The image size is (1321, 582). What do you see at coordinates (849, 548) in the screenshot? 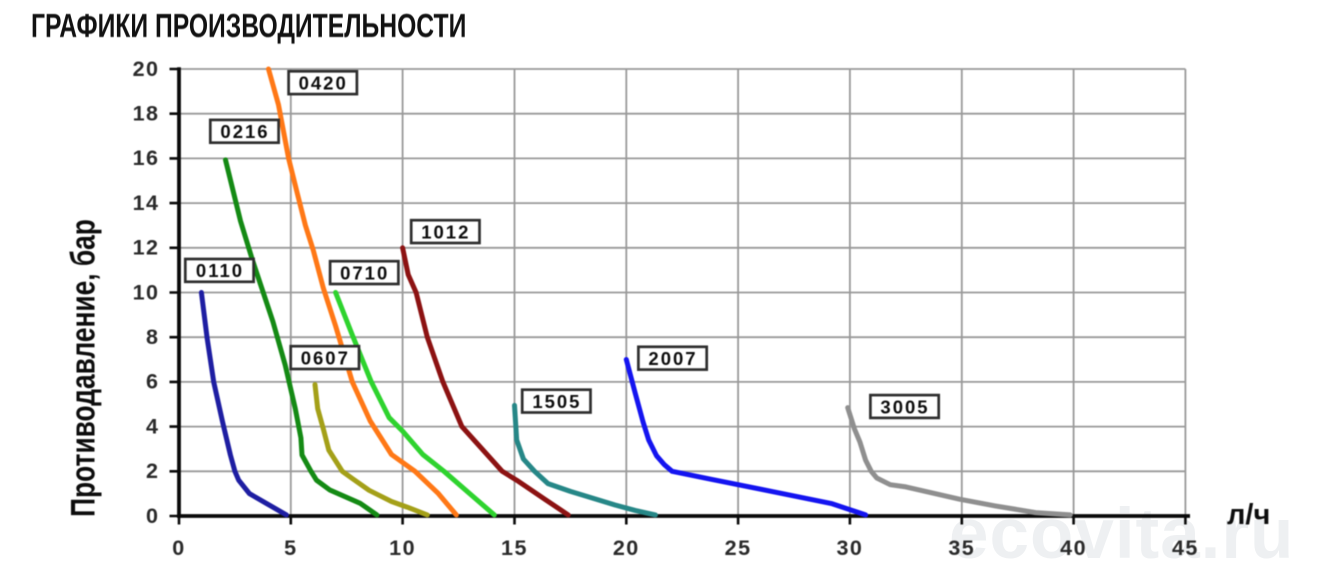
I see `svg-text: 30` at bounding box center [849, 548].